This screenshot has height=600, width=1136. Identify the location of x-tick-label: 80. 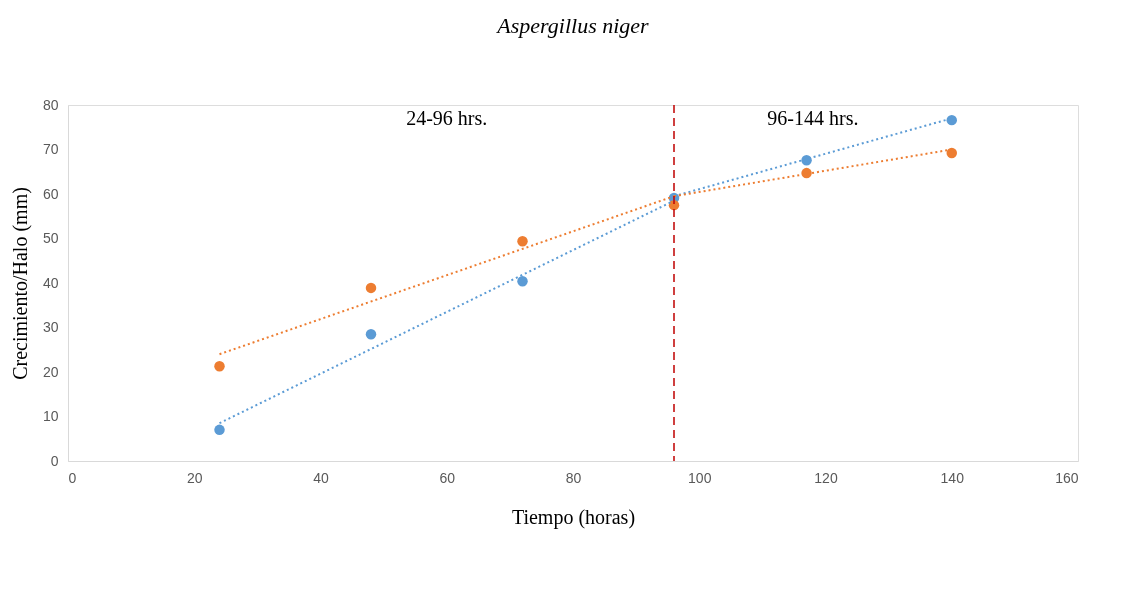
(573, 477).